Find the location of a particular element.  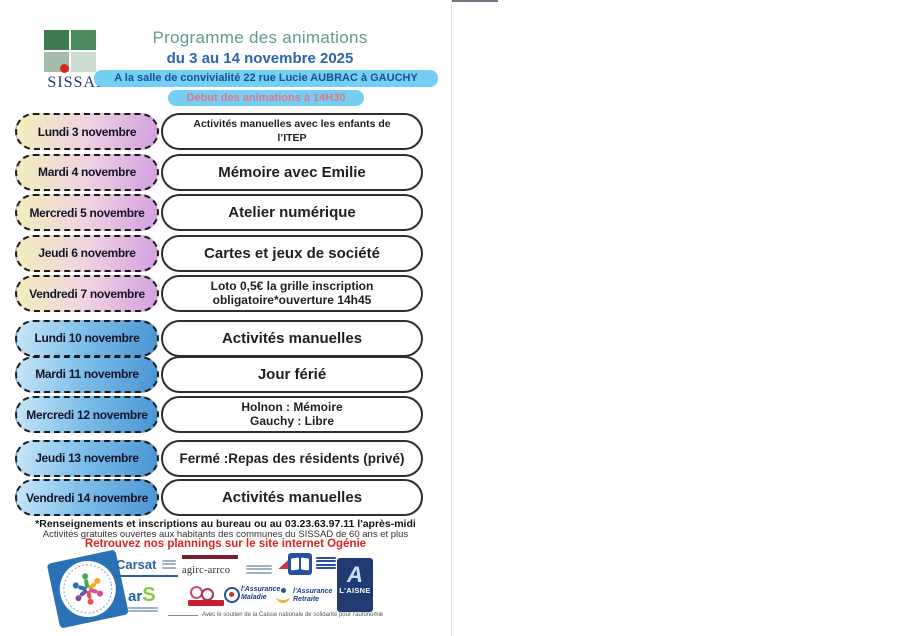

activity-box: Fermé :Repas des résidents (privé) is located at coordinates (292, 458).